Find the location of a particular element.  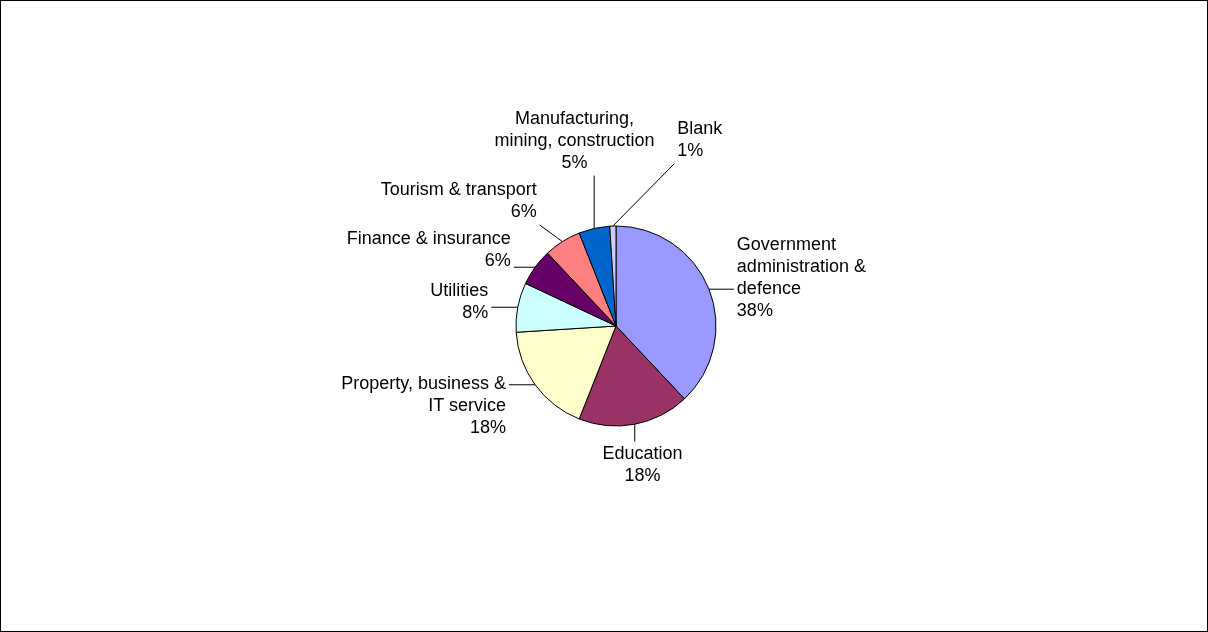

slice-label: Education is located at coordinates (642, 453).